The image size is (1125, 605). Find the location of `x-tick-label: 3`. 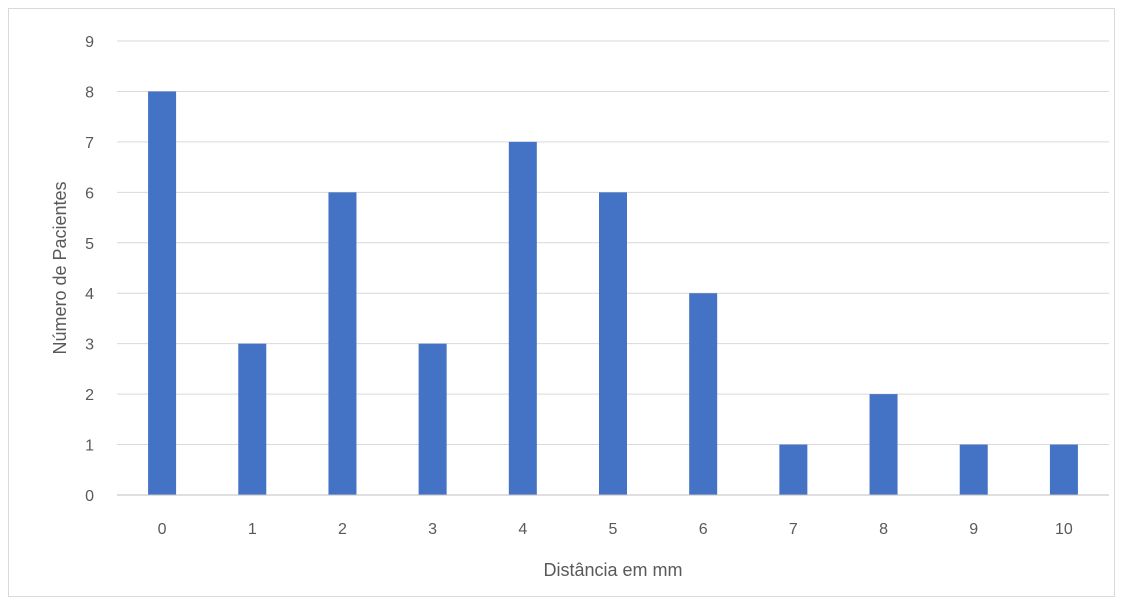

x-tick-label: 3 is located at coordinates (432, 529).